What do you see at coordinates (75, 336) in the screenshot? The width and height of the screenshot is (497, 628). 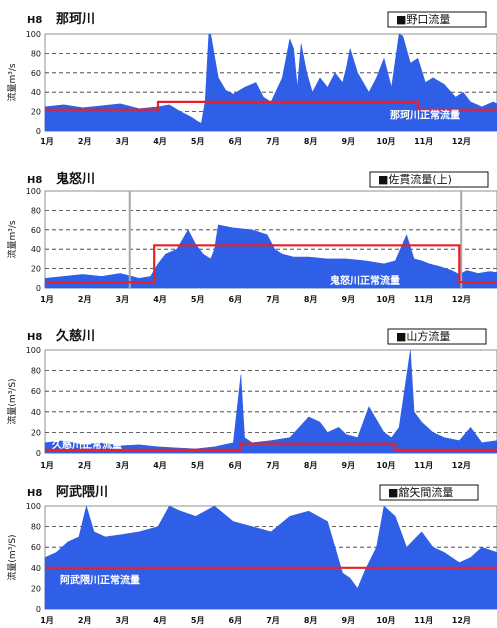 I see `chart-title: 久慈川` at bounding box center [75, 336].